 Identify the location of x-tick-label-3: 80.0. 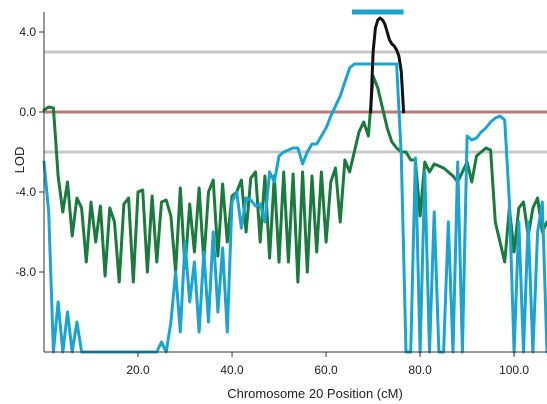
(420, 370).